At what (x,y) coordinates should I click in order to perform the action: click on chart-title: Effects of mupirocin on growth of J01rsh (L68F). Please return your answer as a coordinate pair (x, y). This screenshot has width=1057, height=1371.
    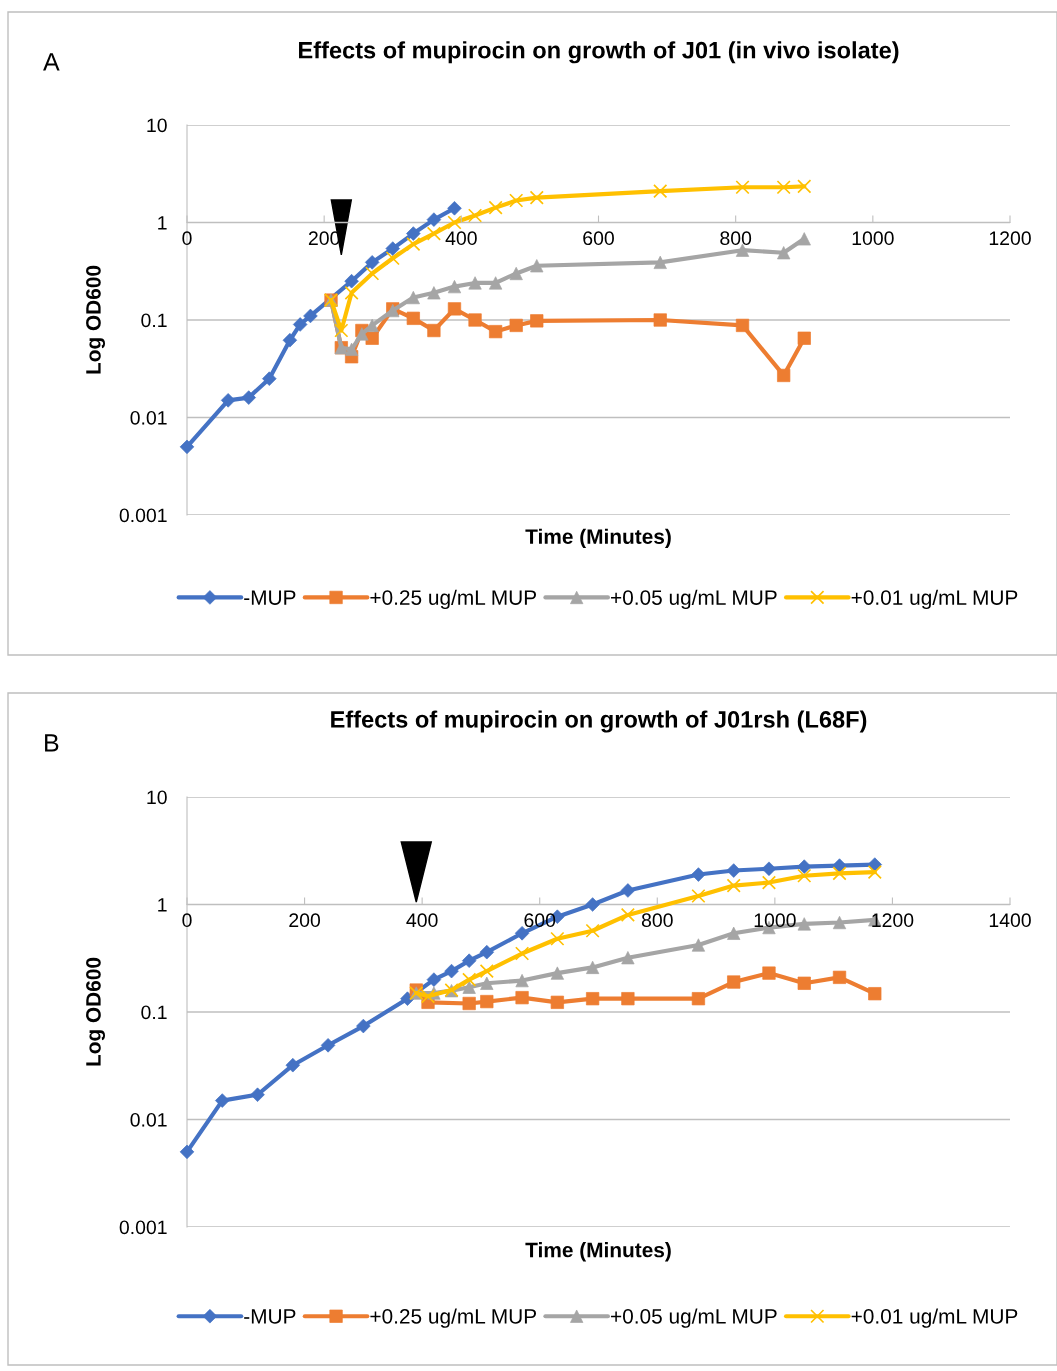
    Looking at the image, I should click on (599, 721).